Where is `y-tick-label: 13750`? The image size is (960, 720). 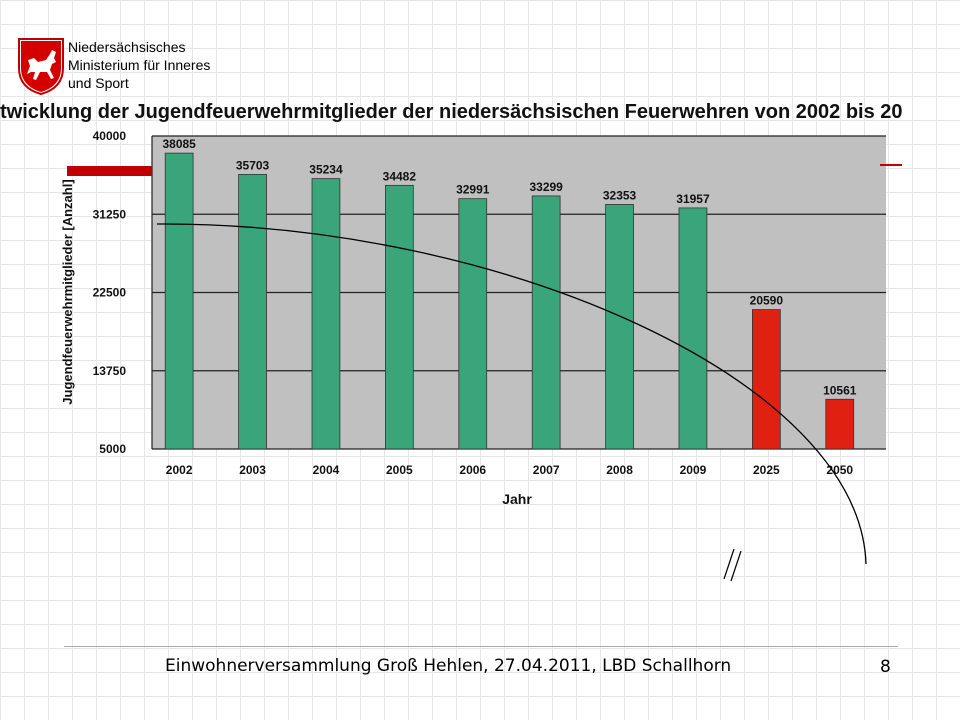
y-tick-label: 13750 is located at coordinates (110, 371).